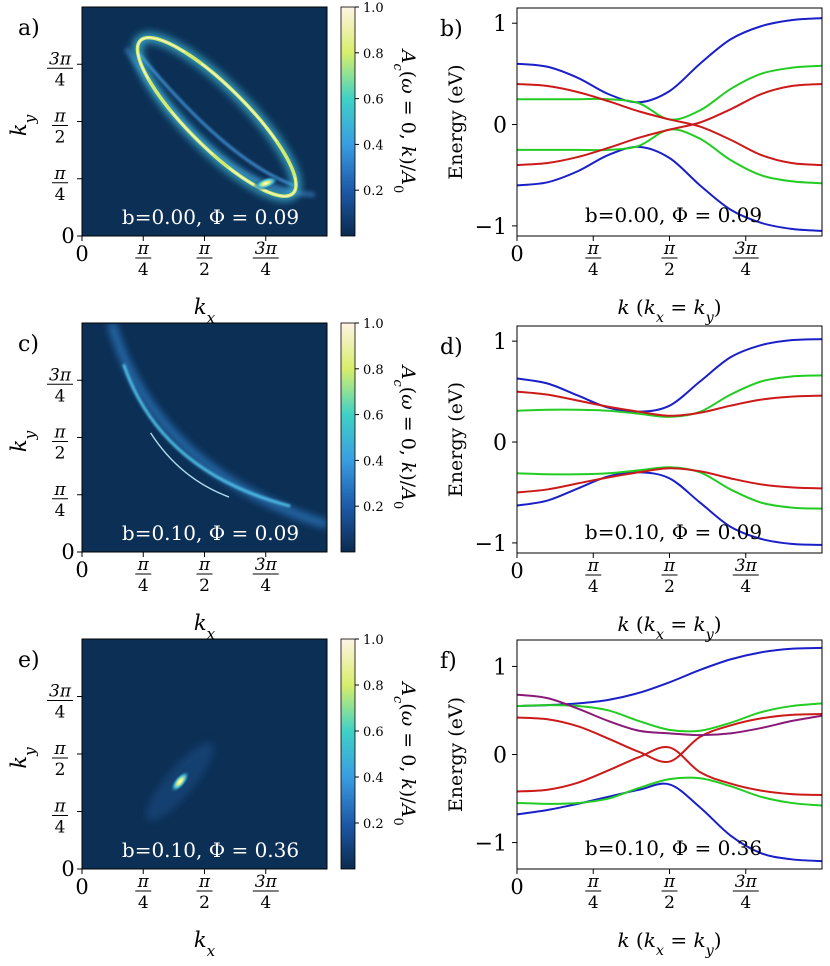 The image size is (830, 966). I want to click on heatmap-arc-glow, so click(217, 426).